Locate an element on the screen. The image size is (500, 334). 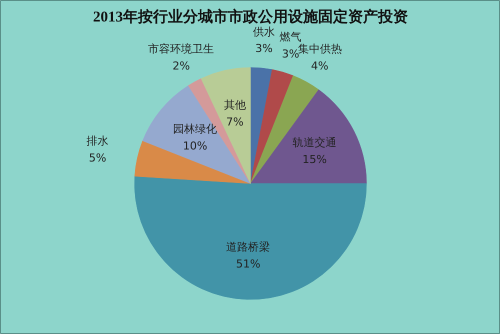
chart-title: 2013年按行业分城市市政公用设施固定资产投资 is located at coordinates (250, 17).